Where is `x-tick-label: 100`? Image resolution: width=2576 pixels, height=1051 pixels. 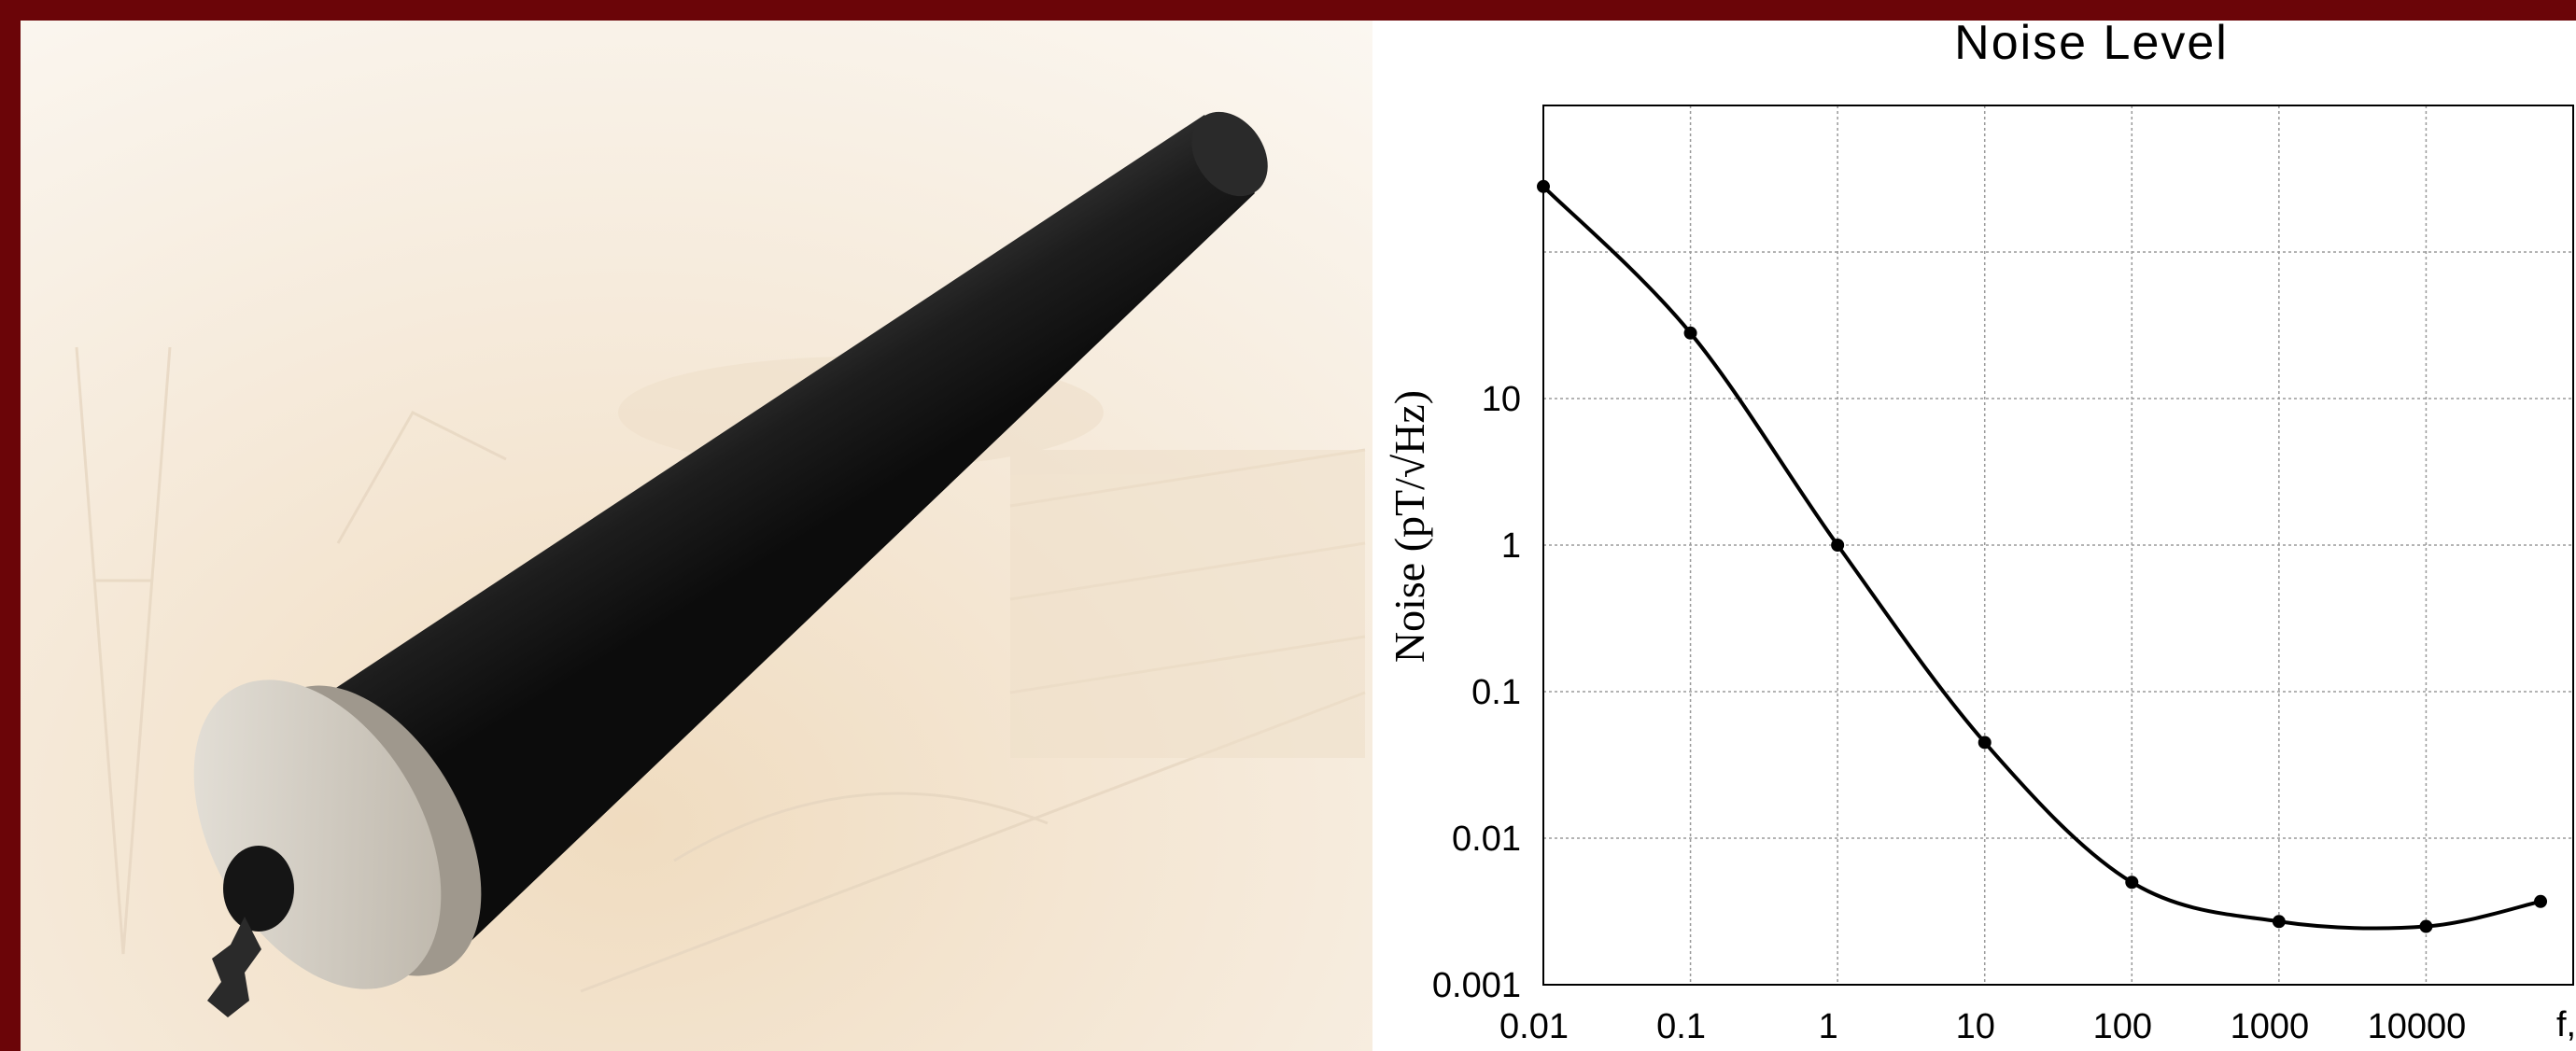 x-tick-label: 100 is located at coordinates (2122, 1026).